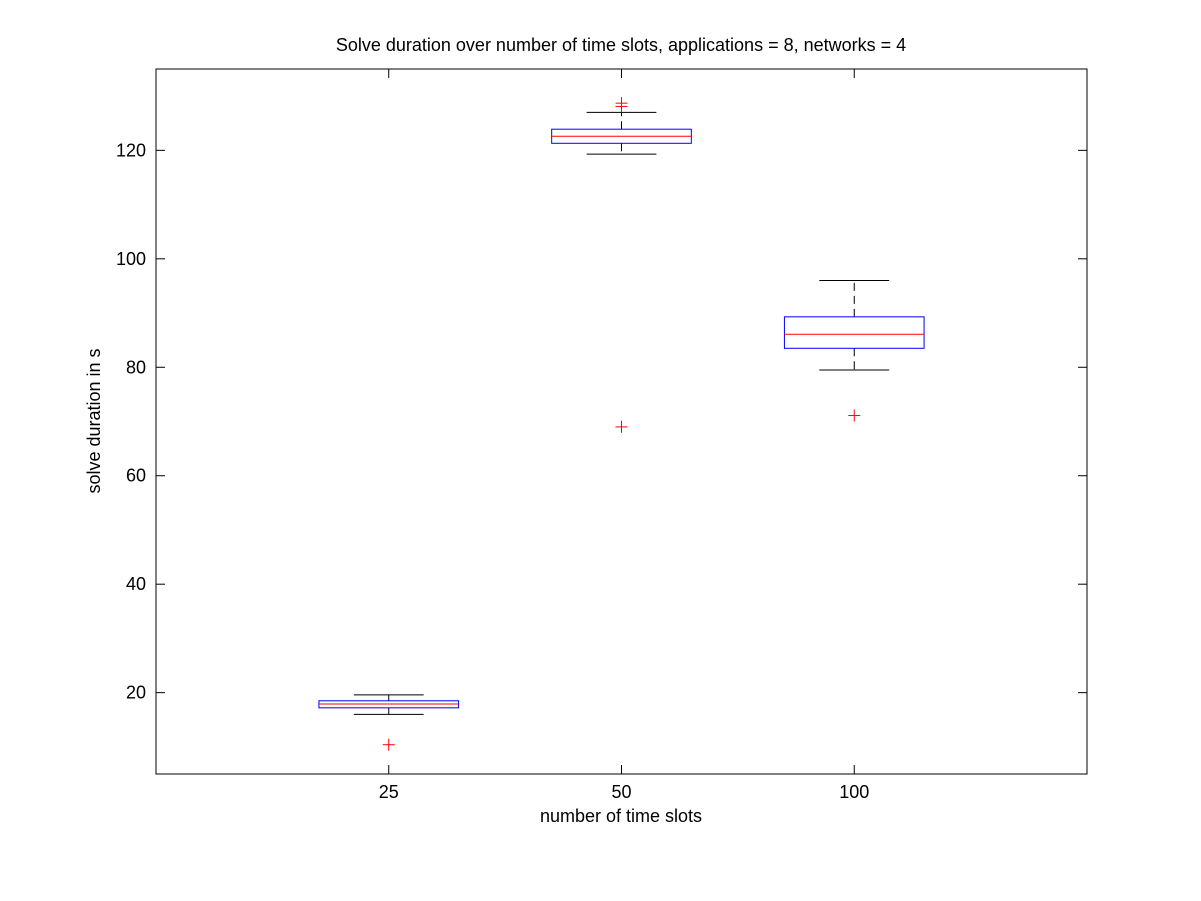 The image size is (1201, 901). What do you see at coordinates (131, 150) in the screenshot?
I see `y-tick-label: 120` at bounding box center [131, 150].